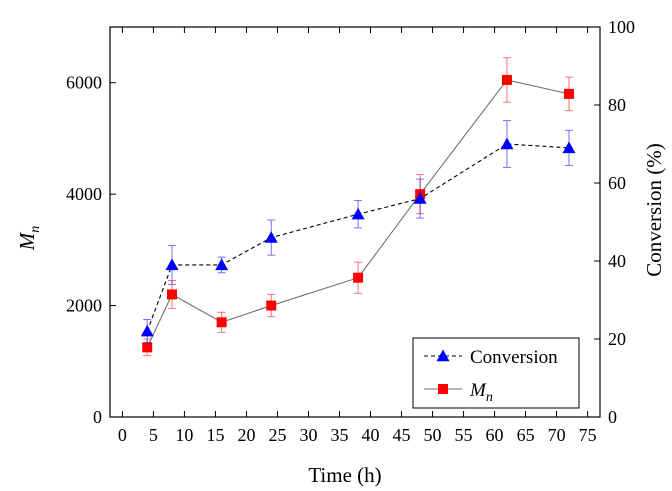  What do you see at coordinates (339, 435) in the screenshot?
I see `x-tick-label: 35` at bounding box center [339, 435].